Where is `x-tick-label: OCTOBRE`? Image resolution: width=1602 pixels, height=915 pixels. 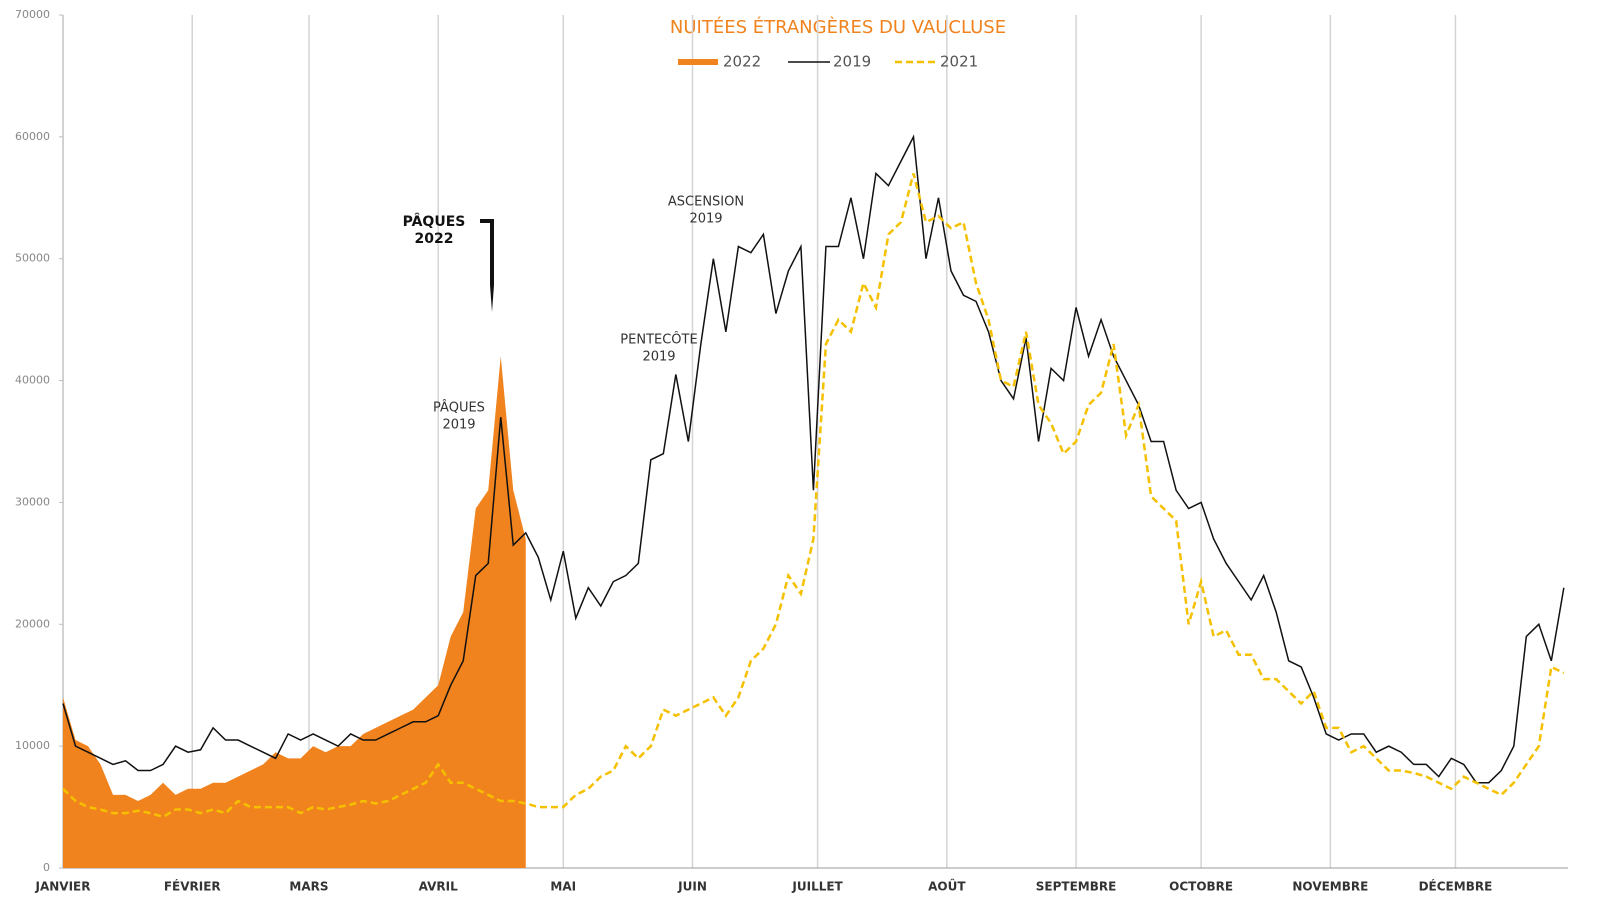
x-tick-label: OCTOBRE is located at coordinates (1201, 887).